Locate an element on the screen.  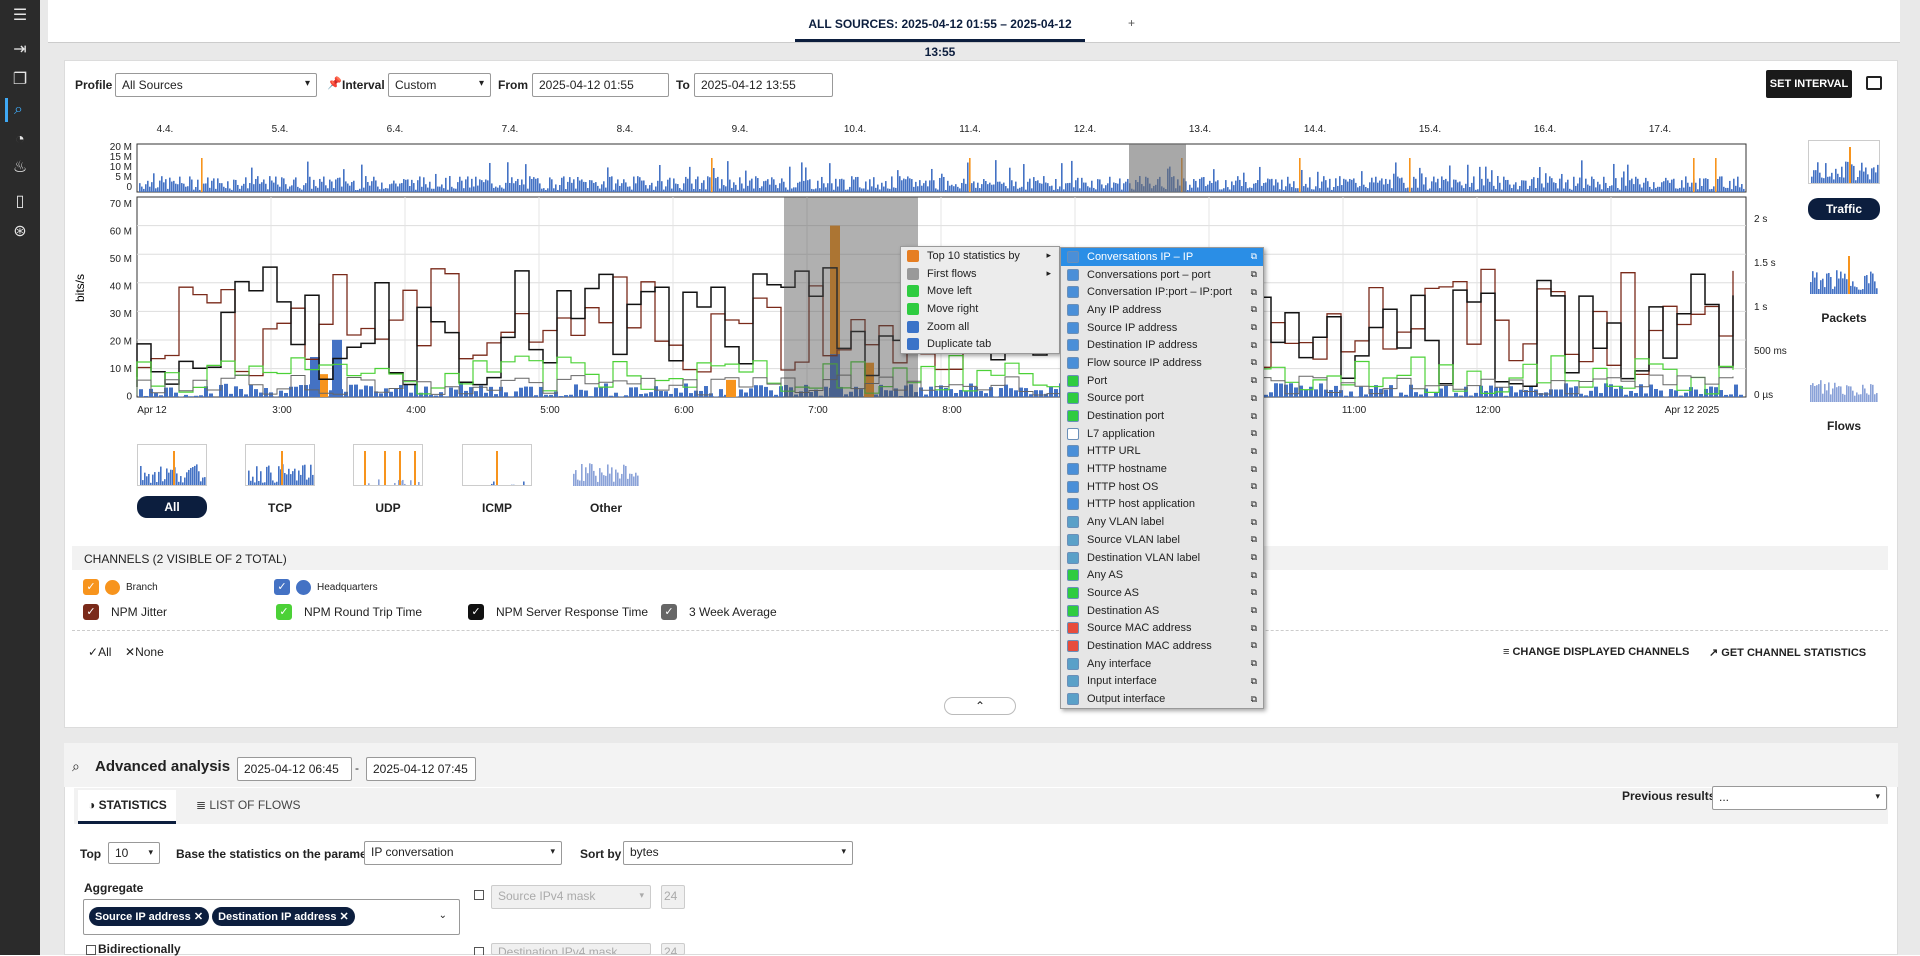
submenu-item: HTTP URL⧉ is located at coordinates (1162, 452).